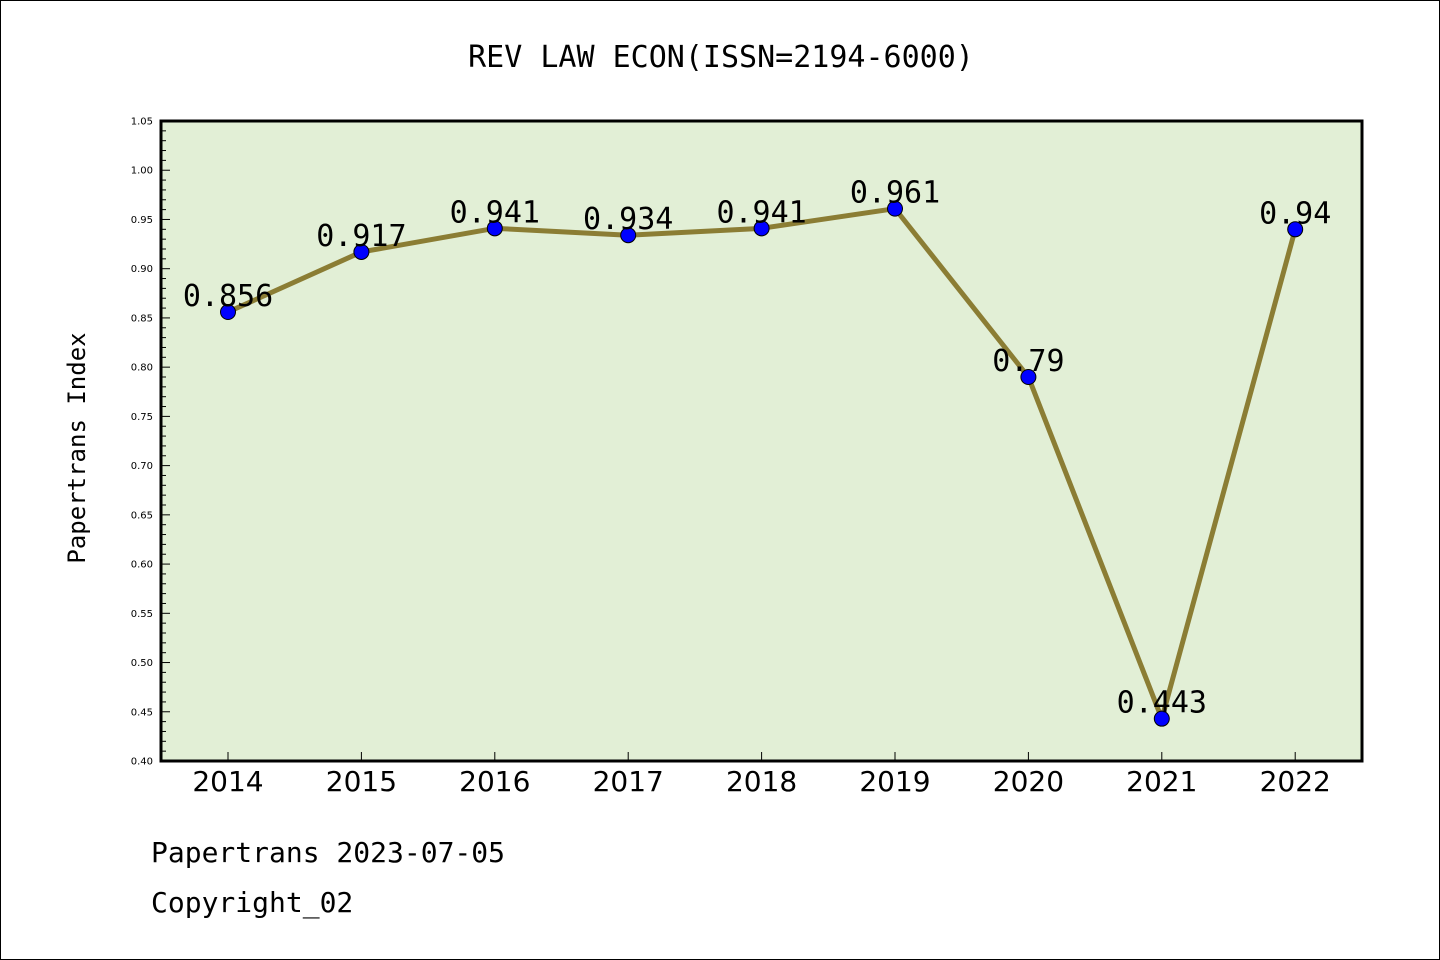 This screenshot has width=1440, height=960. I want to click on y-tick-label: 0.85, so click(142, 318).